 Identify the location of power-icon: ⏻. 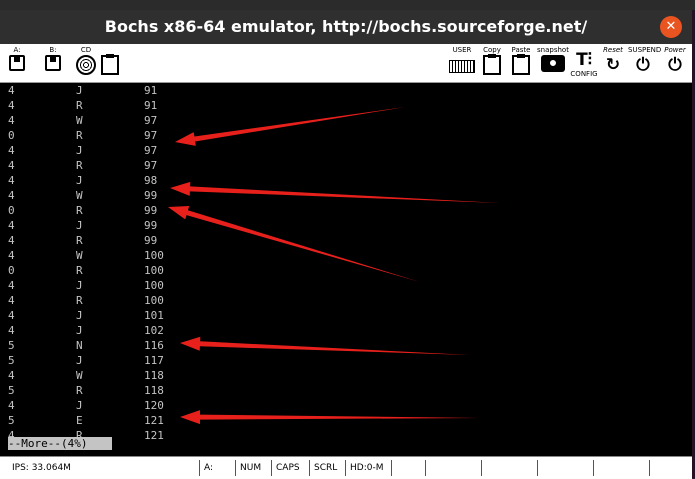
(675, 65).